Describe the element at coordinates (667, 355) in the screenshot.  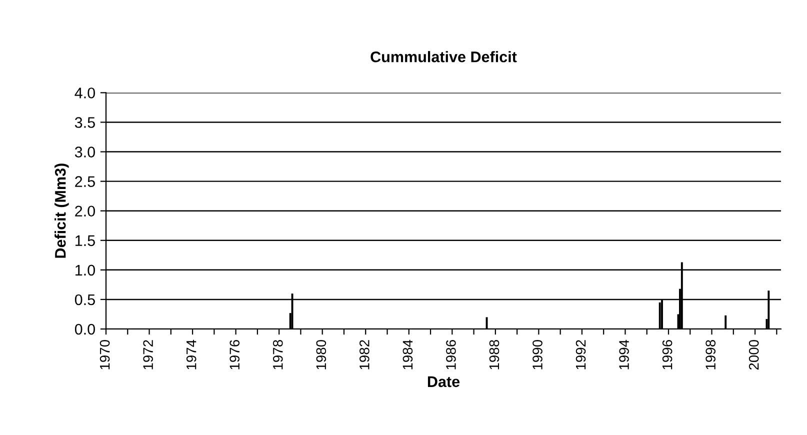
I see `x-tick-label: 1996` at that location.